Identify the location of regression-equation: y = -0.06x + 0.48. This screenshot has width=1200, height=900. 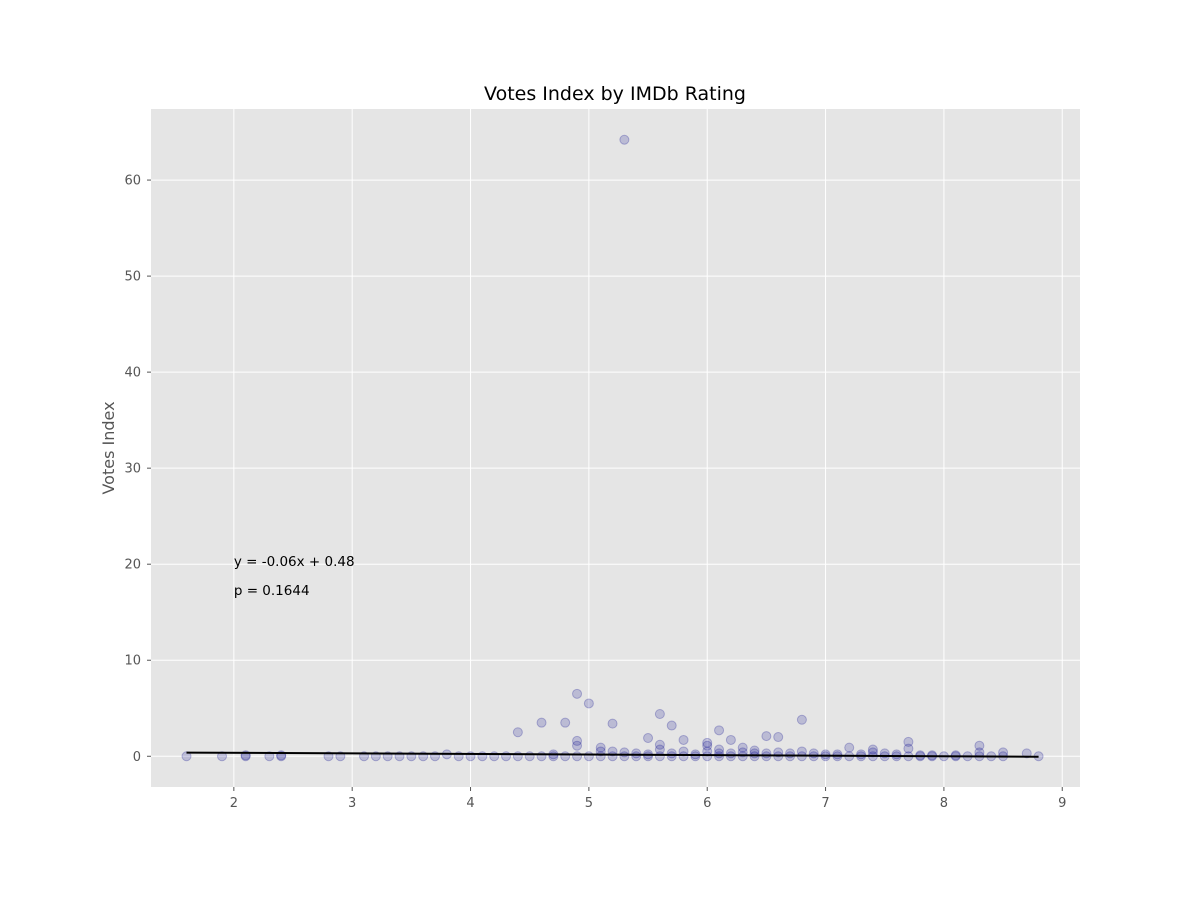
(294, 562).